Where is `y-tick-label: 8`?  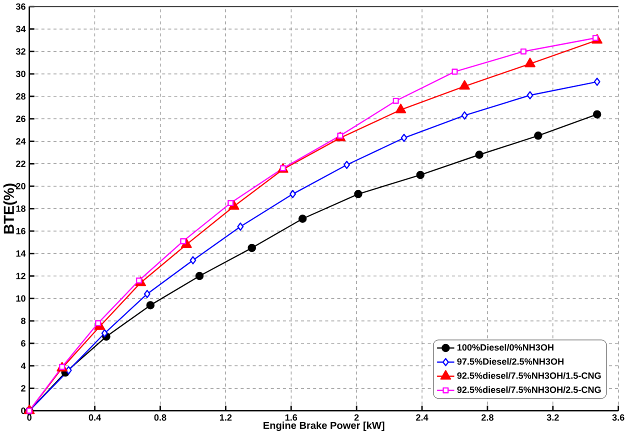
y-tick-label: 8 is located at coordinates (23, 321).